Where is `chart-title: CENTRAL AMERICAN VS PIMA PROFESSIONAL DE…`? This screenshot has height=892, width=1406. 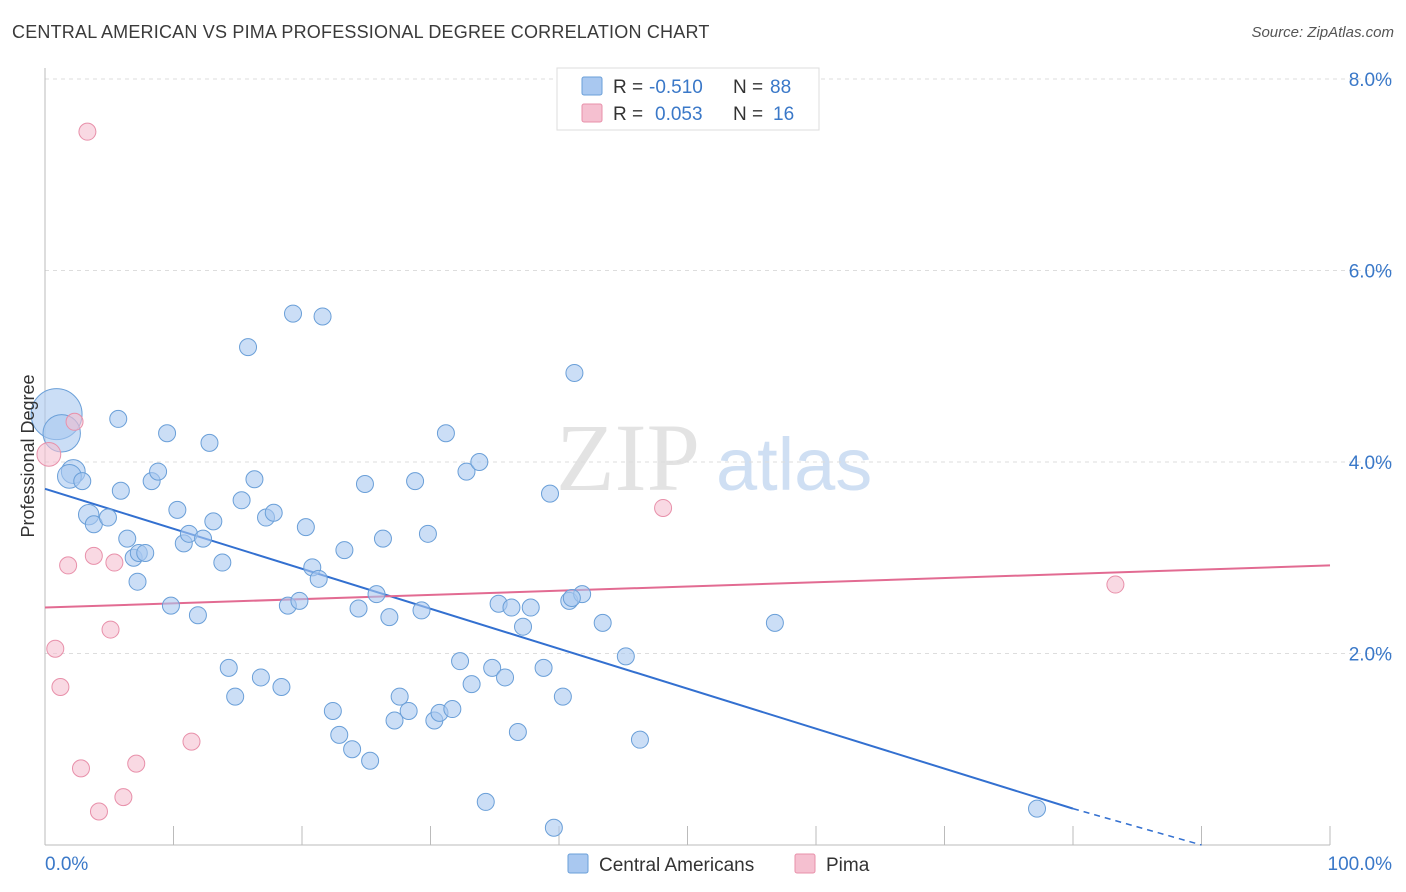
chart-title: CENTRAL AMERICAN VS PIMA PROFESSIONAL DE… is located at coordinates (361, 32).